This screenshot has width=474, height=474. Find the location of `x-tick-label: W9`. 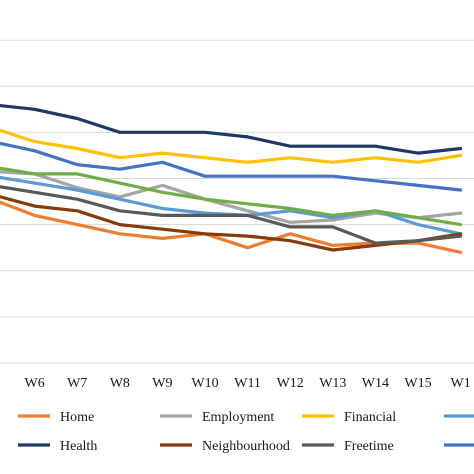

x-tick-label: W9 is located at coordinates (162, 383).